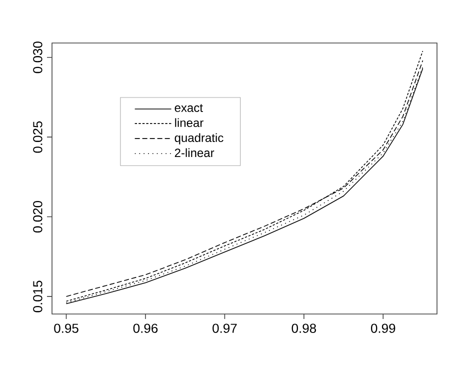  I want to click on legend-label: exact, so click(188, 108).